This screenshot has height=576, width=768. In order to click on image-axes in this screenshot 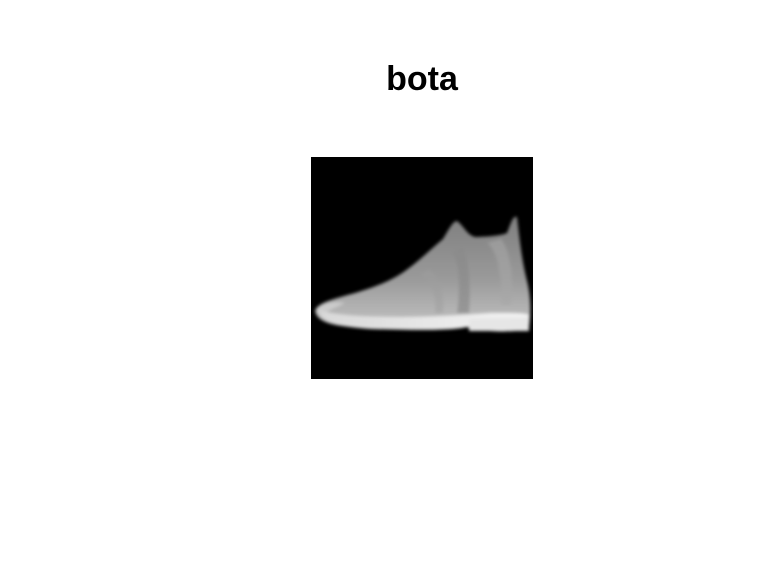, I will do `click(422, 268)`.